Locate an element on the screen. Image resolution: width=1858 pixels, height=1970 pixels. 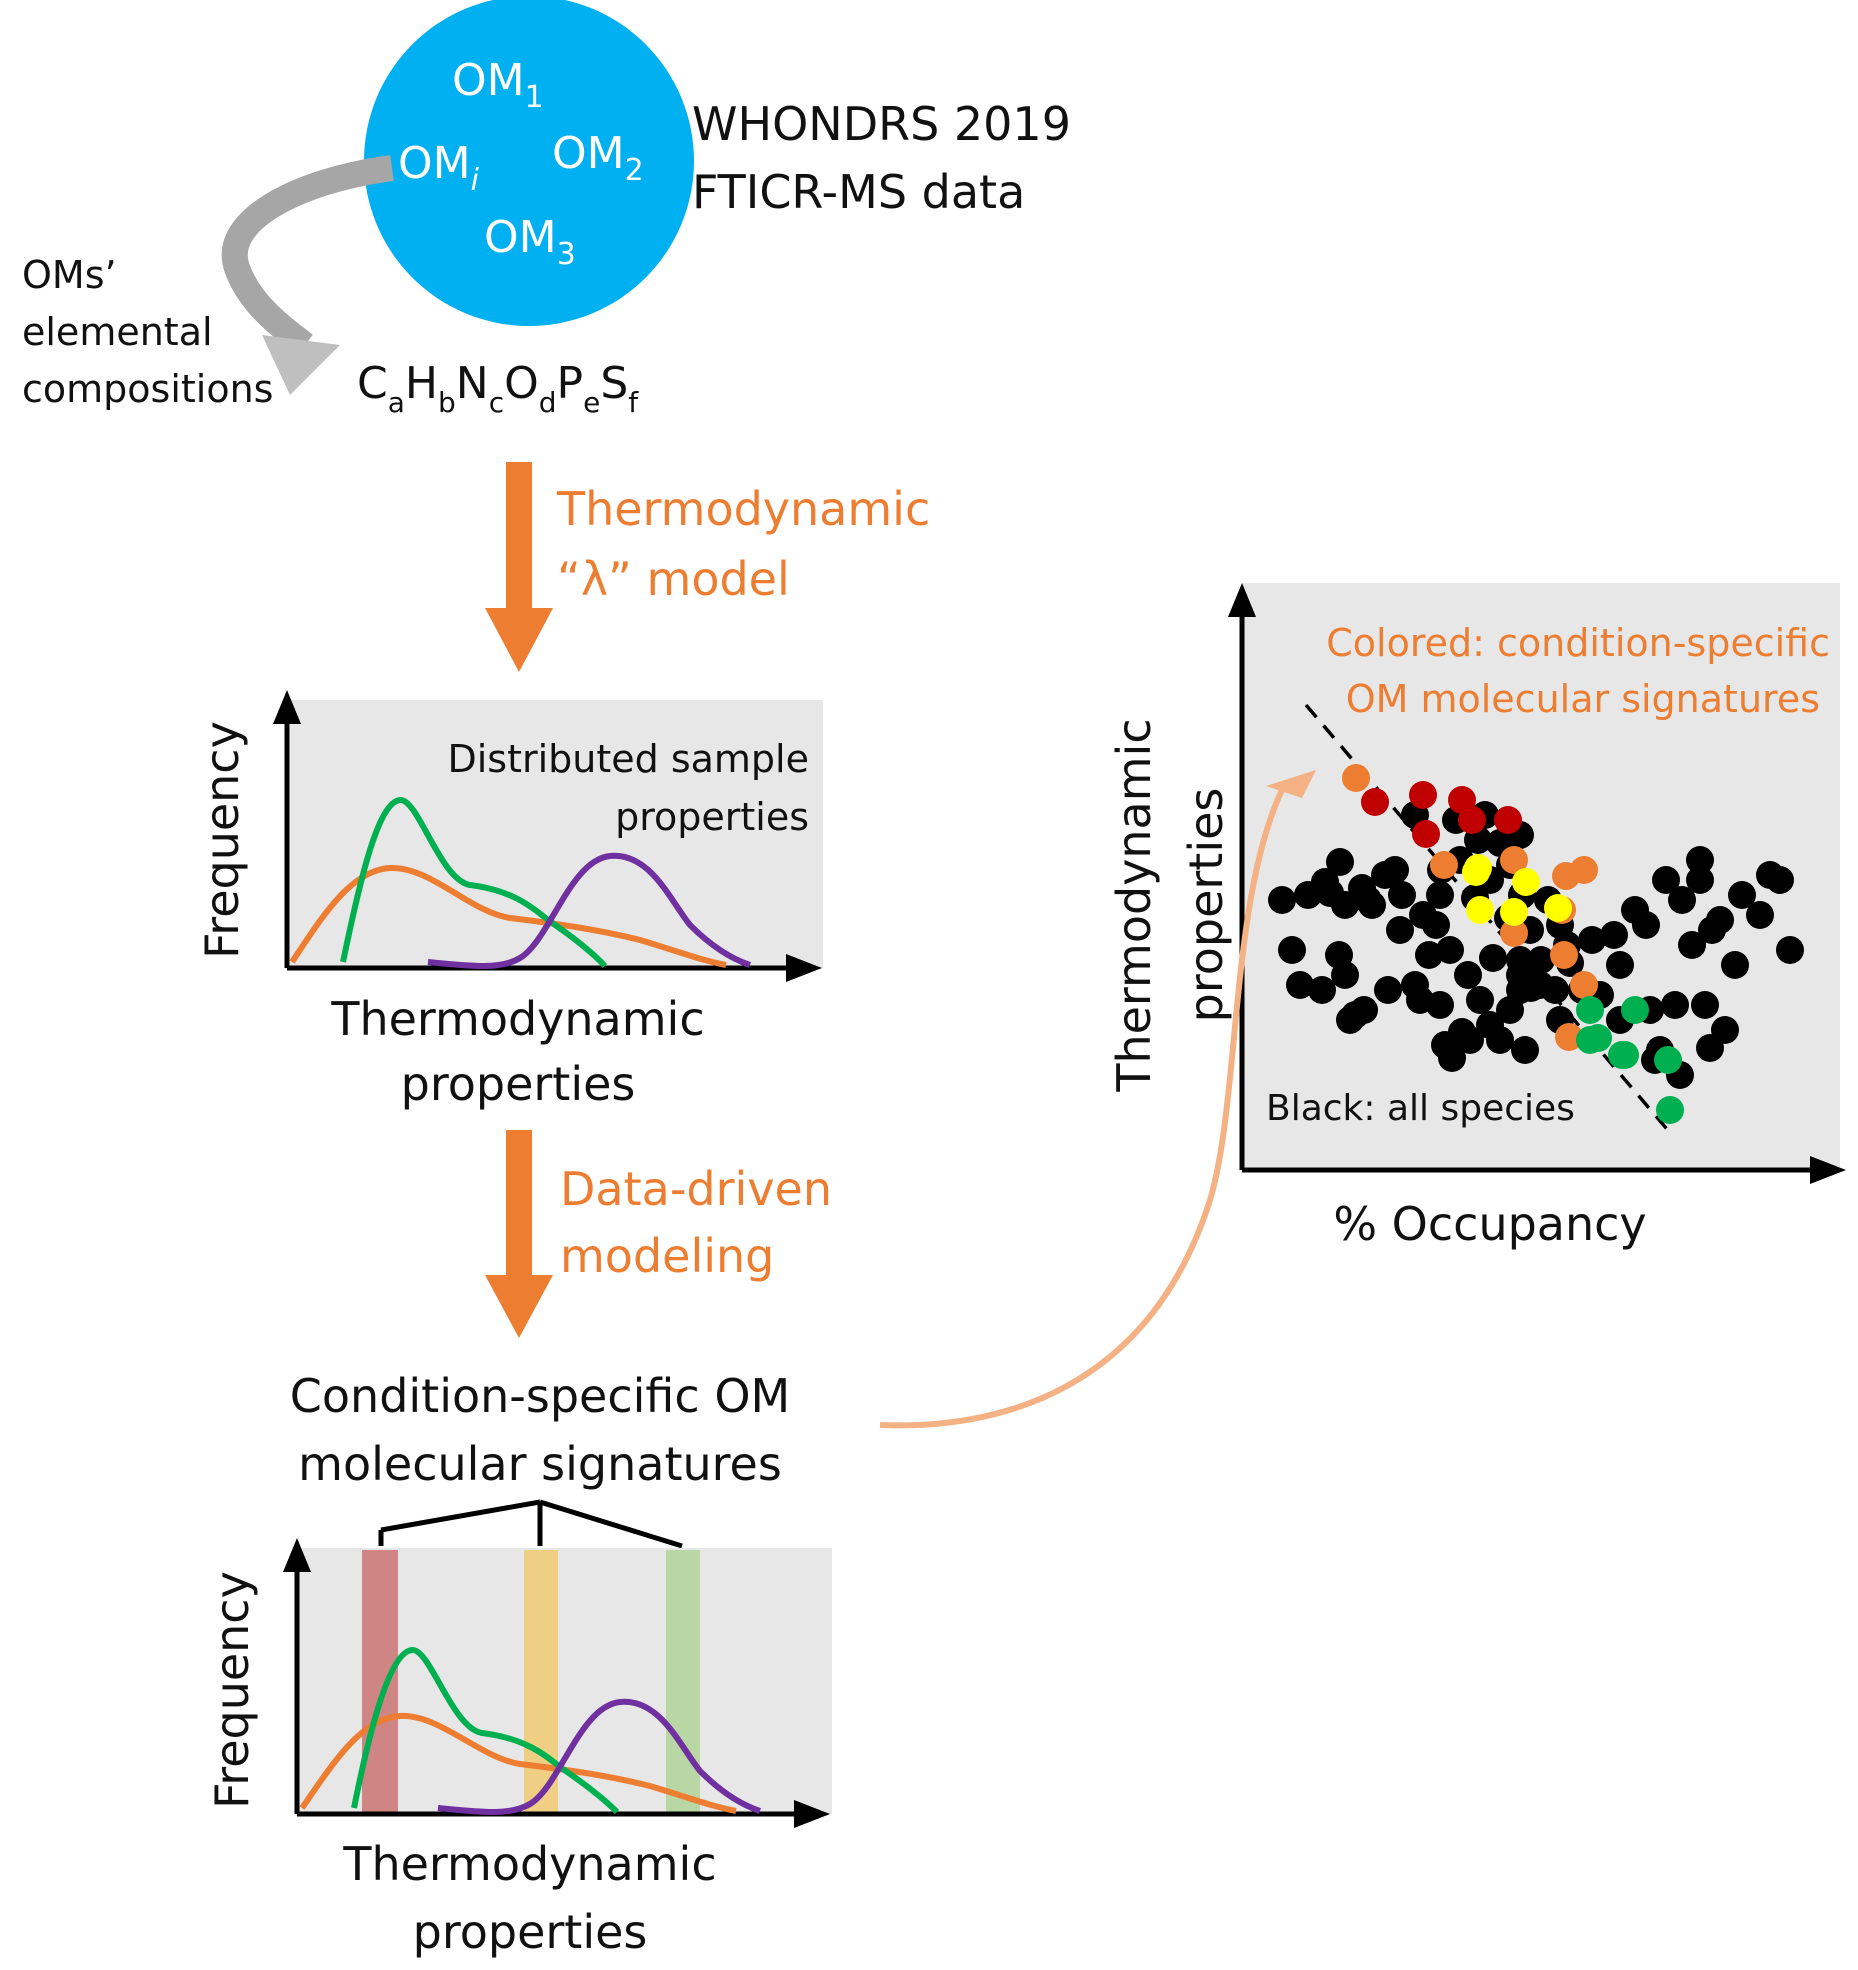
om-pool-circle is located at coordinates (529, 163).